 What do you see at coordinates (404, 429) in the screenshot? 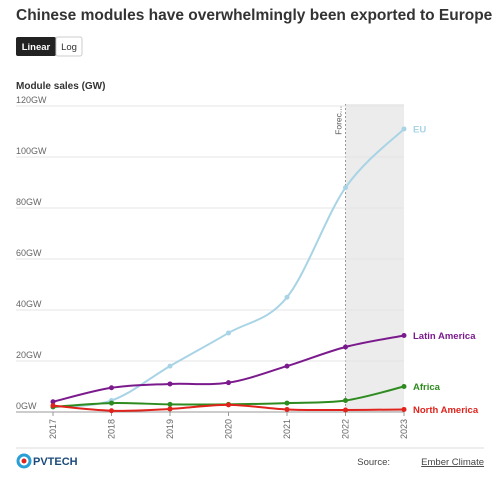
I see `x-tick-label: 2023` at bounding box center [404, 429].